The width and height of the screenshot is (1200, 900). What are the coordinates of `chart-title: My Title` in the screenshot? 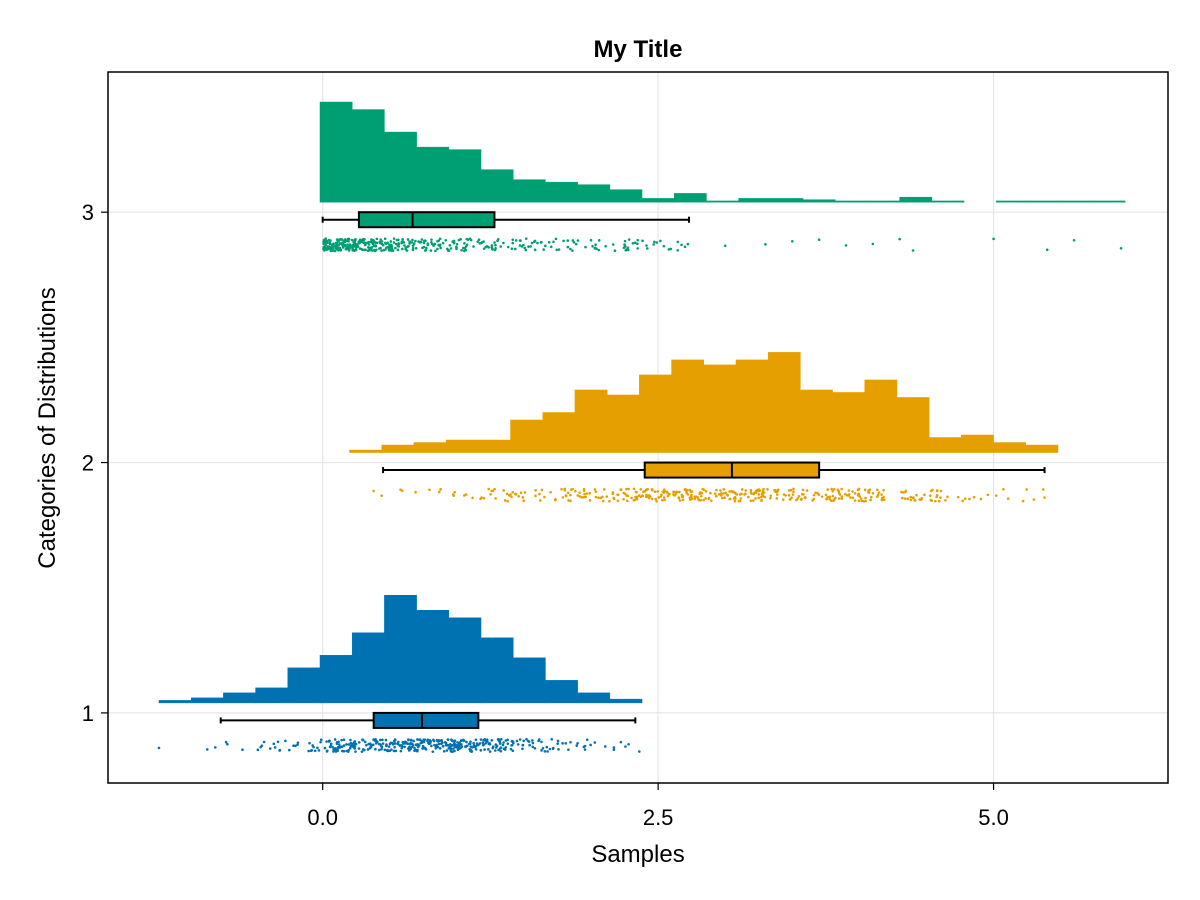 It's located at (638, 49).